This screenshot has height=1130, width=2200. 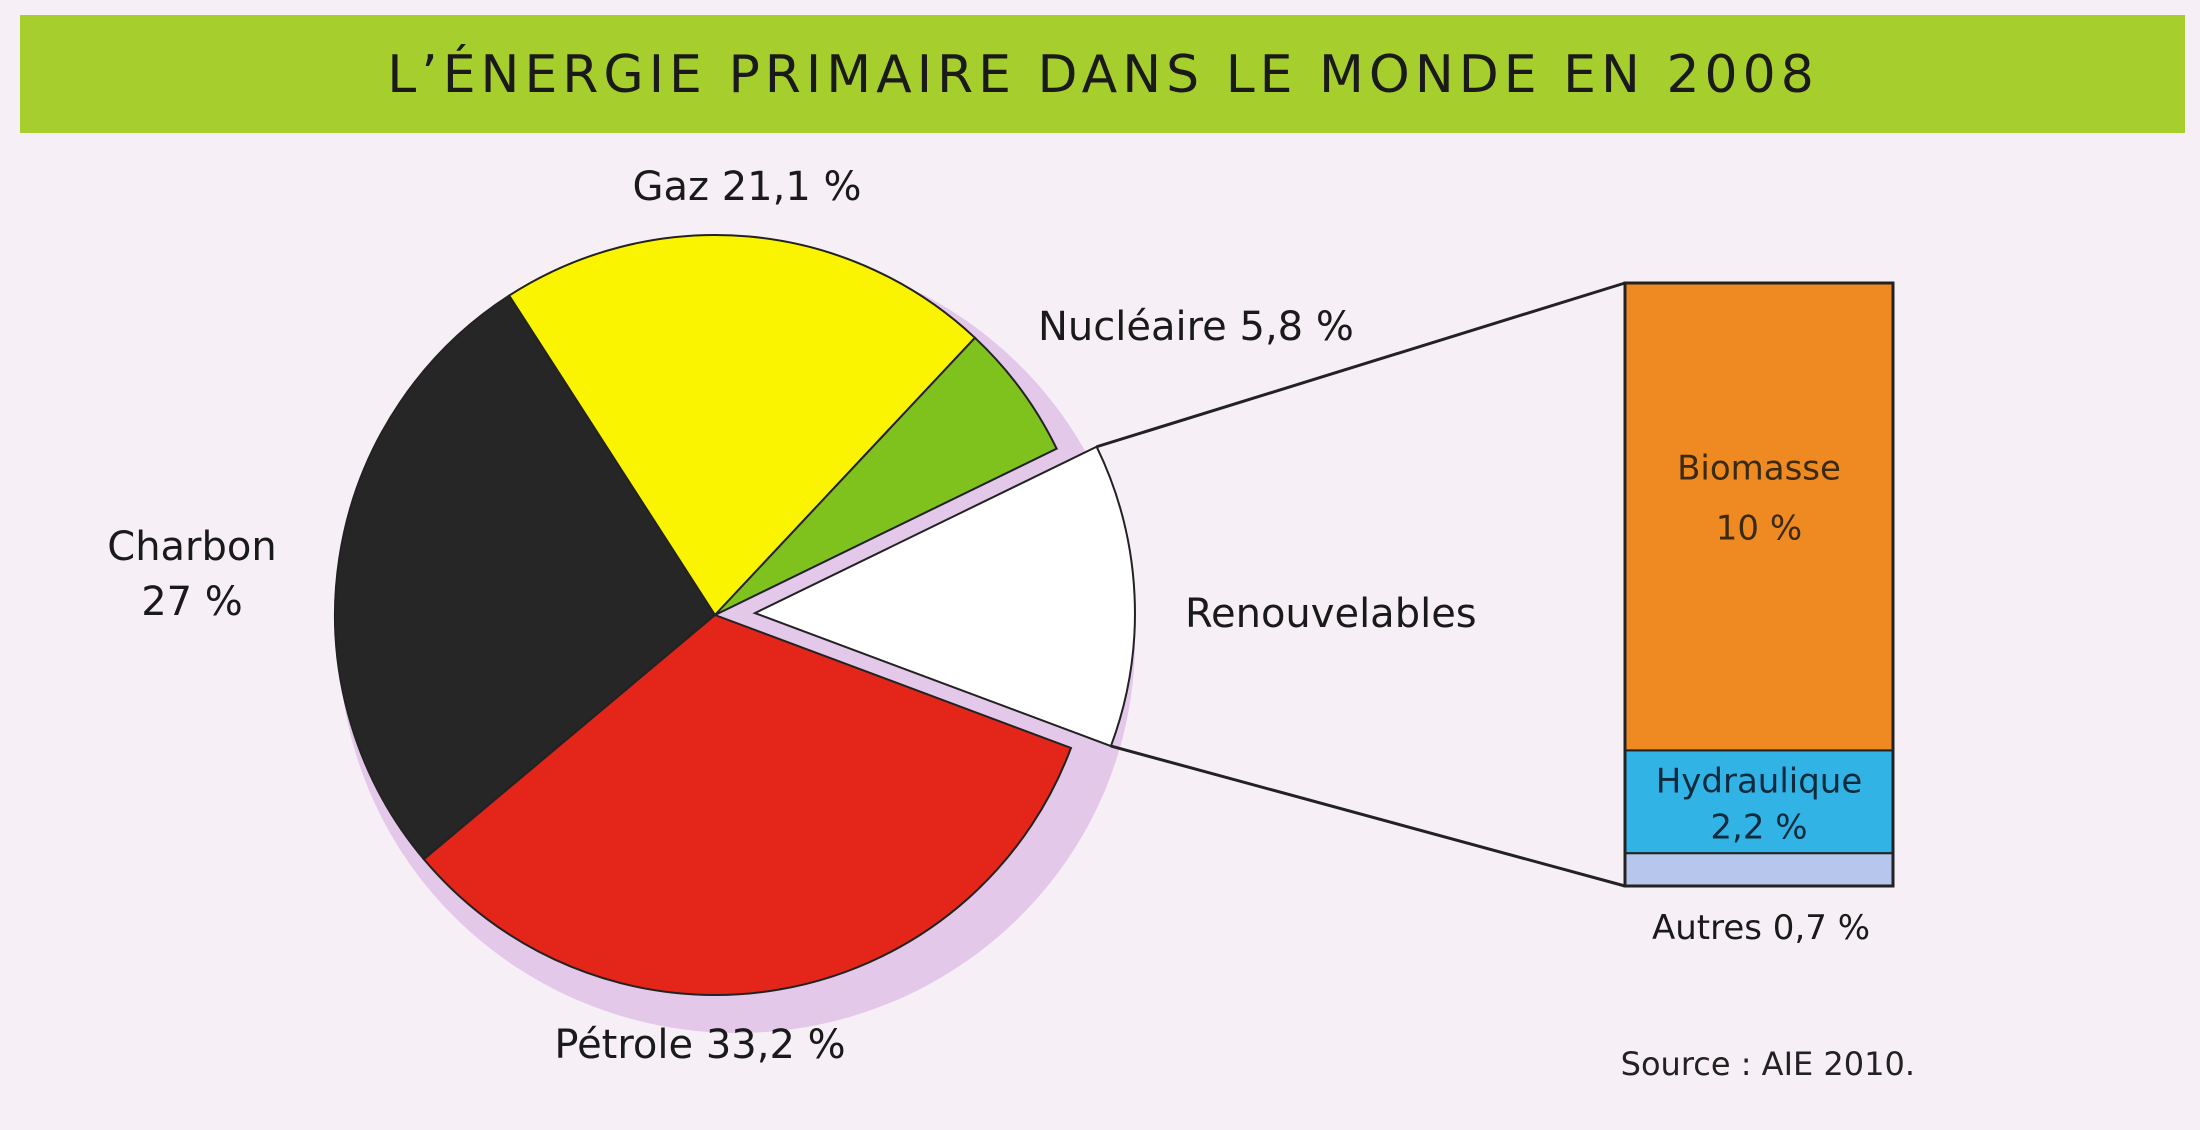 I want to click on label-biomasse-value: 10 %, so click(x=1759, y=528).